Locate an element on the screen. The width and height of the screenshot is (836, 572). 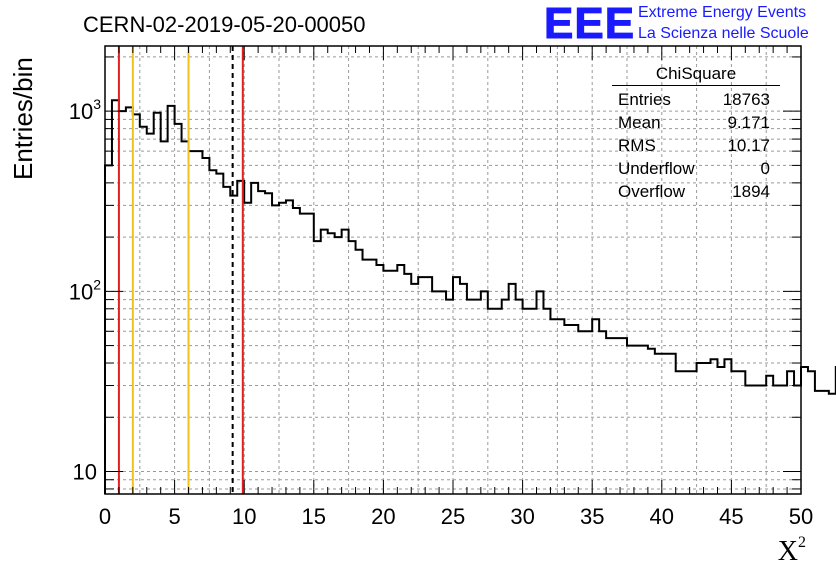
y-axis-label: Entries/bin is located at coordinates (23, 118).